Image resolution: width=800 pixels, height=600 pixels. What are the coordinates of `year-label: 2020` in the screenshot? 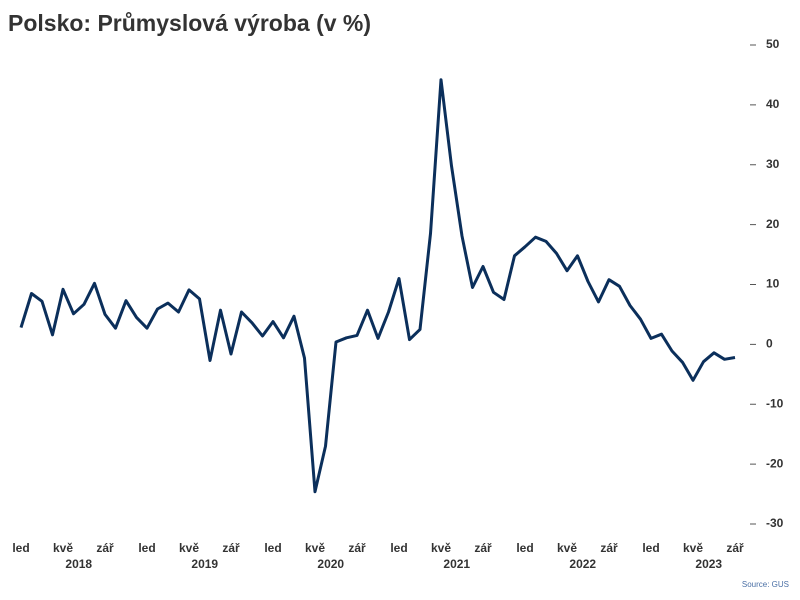 It's located at (330, 564).